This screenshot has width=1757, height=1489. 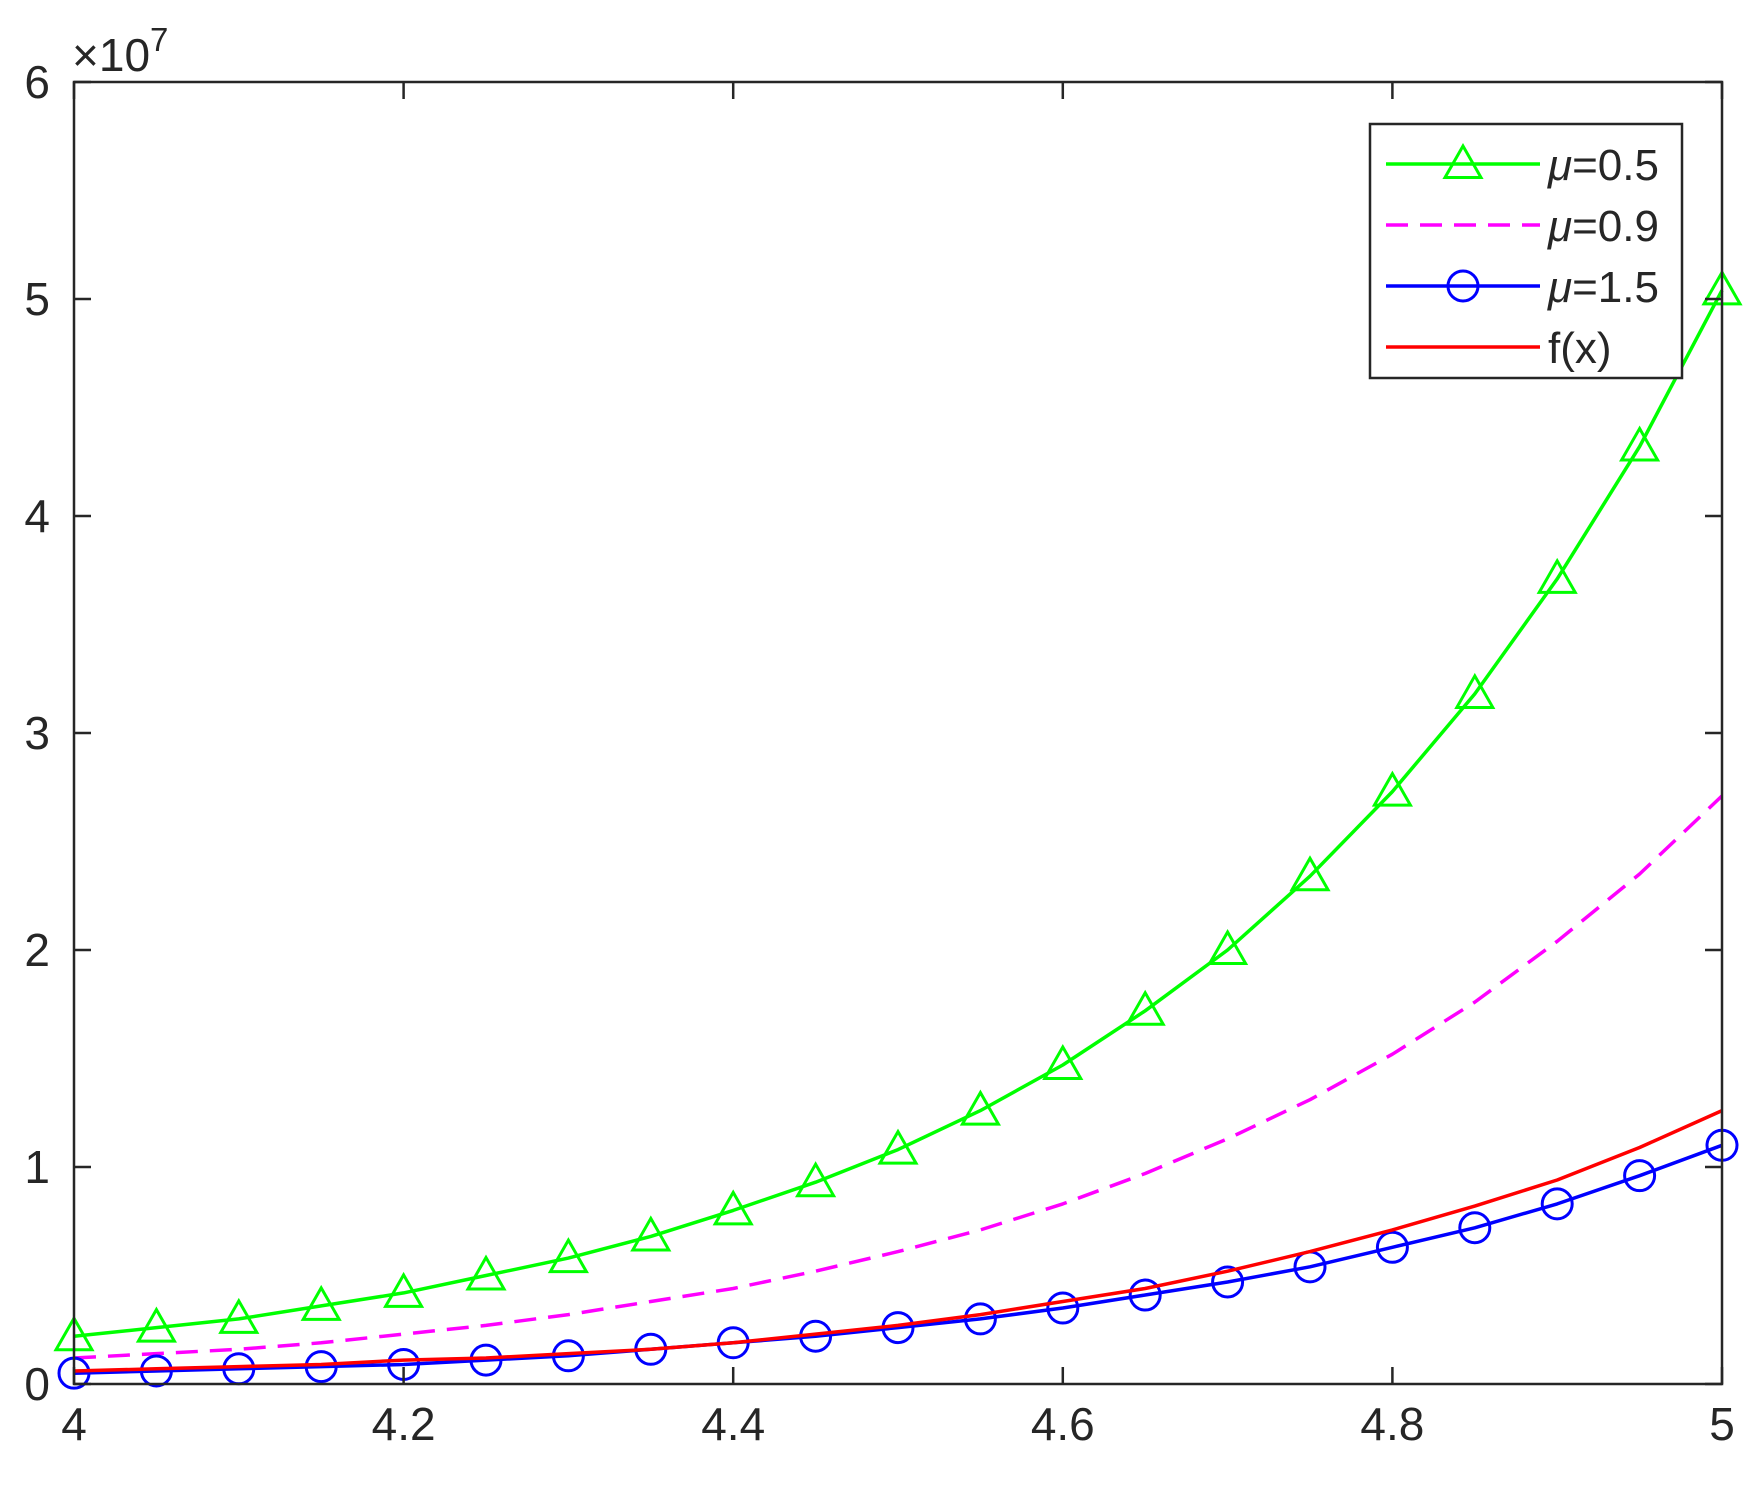 I want to click on y-tick-label-3: 3, so click(x=37, y=733).